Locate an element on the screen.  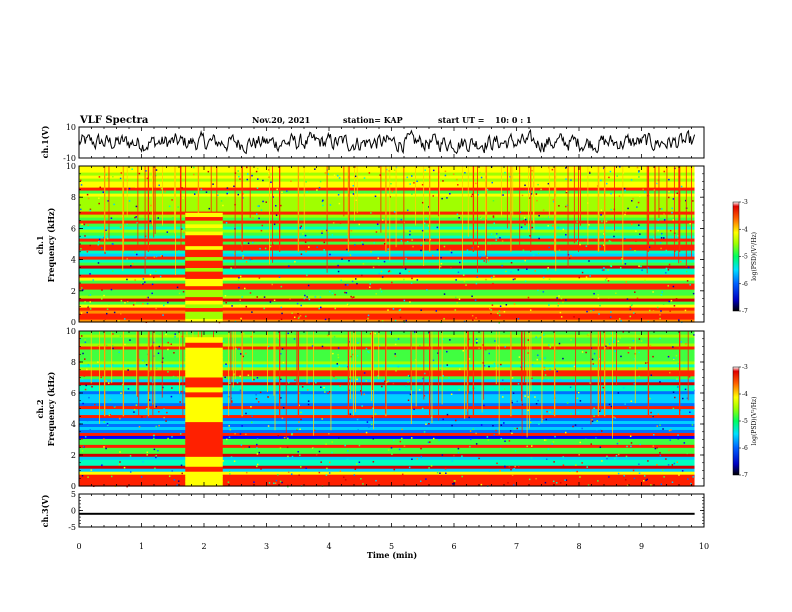
ch1-spectrogram-ylabel-line1: ch.1 is located at coordinates (40, 244).